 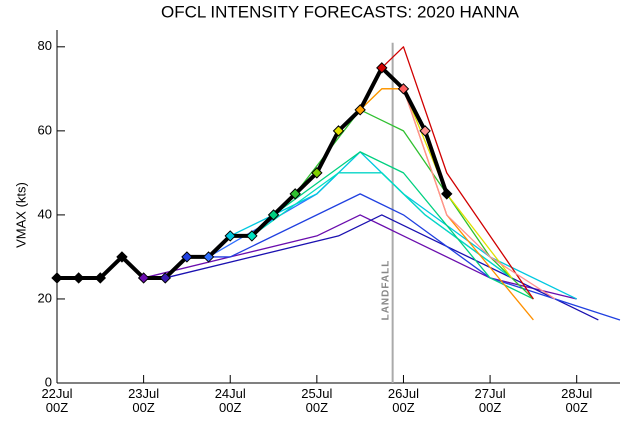 What do you see at coordinates (45, 213) in the screenshot?
I see `y-tick-label: 40` at bounding box center [45, 213].